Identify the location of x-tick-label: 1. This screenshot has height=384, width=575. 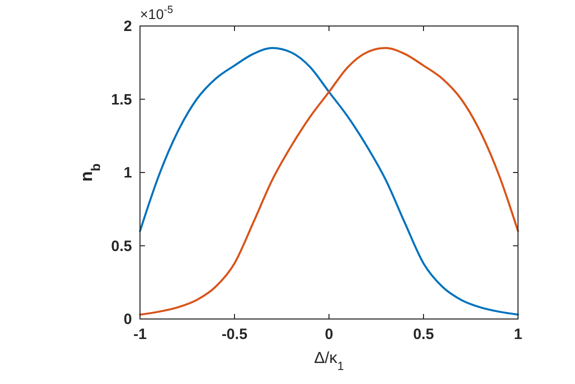
(518, 334).